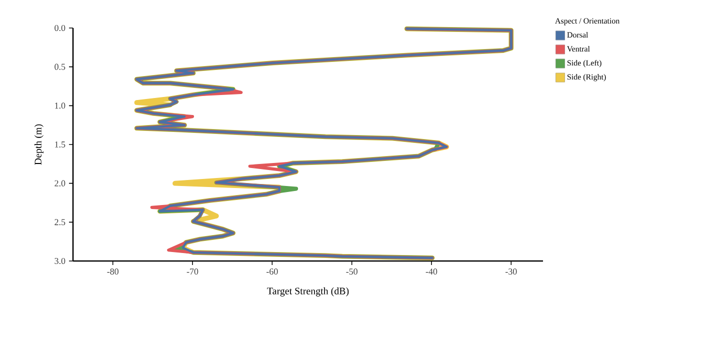  Describe the element at coordinates (308, 291) in the screenshot. I see `x-axis-title: Target Strength (dB)` at that location.